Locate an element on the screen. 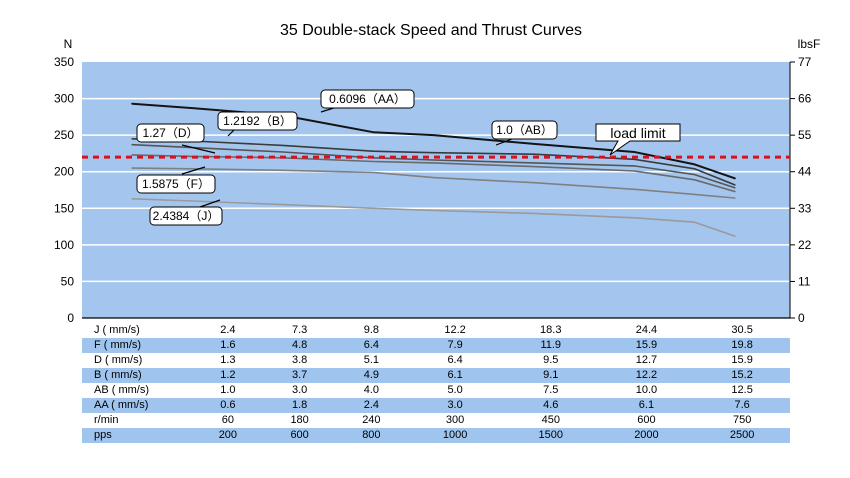 This screenshot has width=850, height=478. table-cell: 1500 is located at coordinates (550, 435).